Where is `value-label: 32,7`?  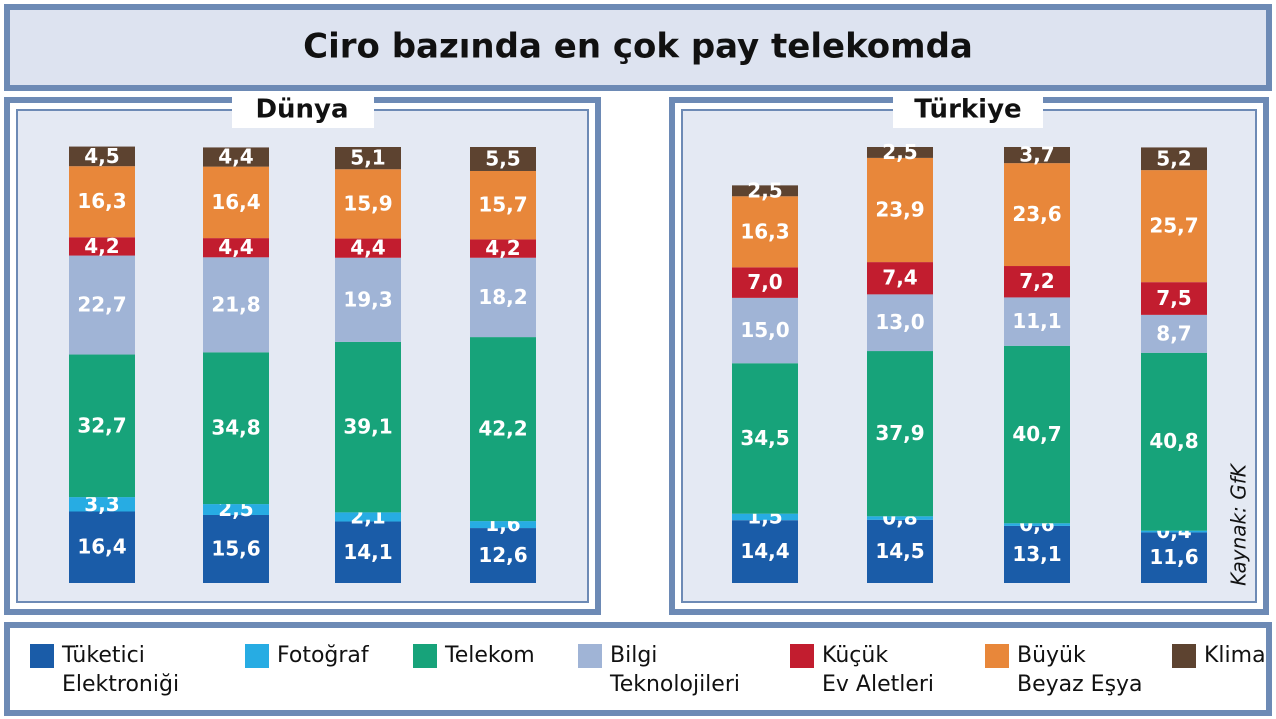
value-label: 32,7 is located at coordinates (101, 425).